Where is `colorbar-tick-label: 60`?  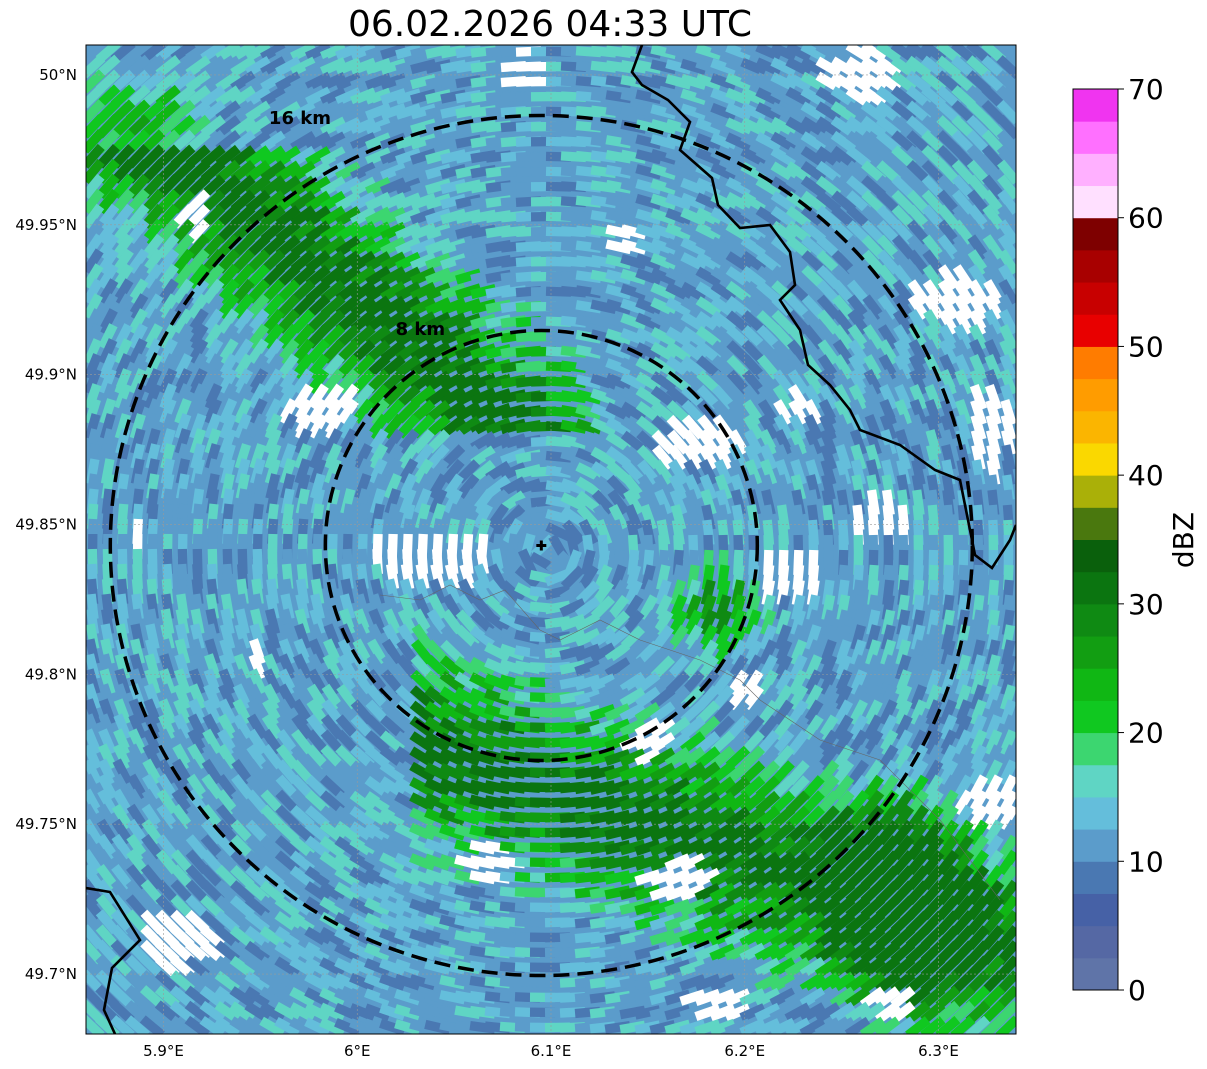
colorbar-tick-label: 60 is located at coordinates (1146, 218).